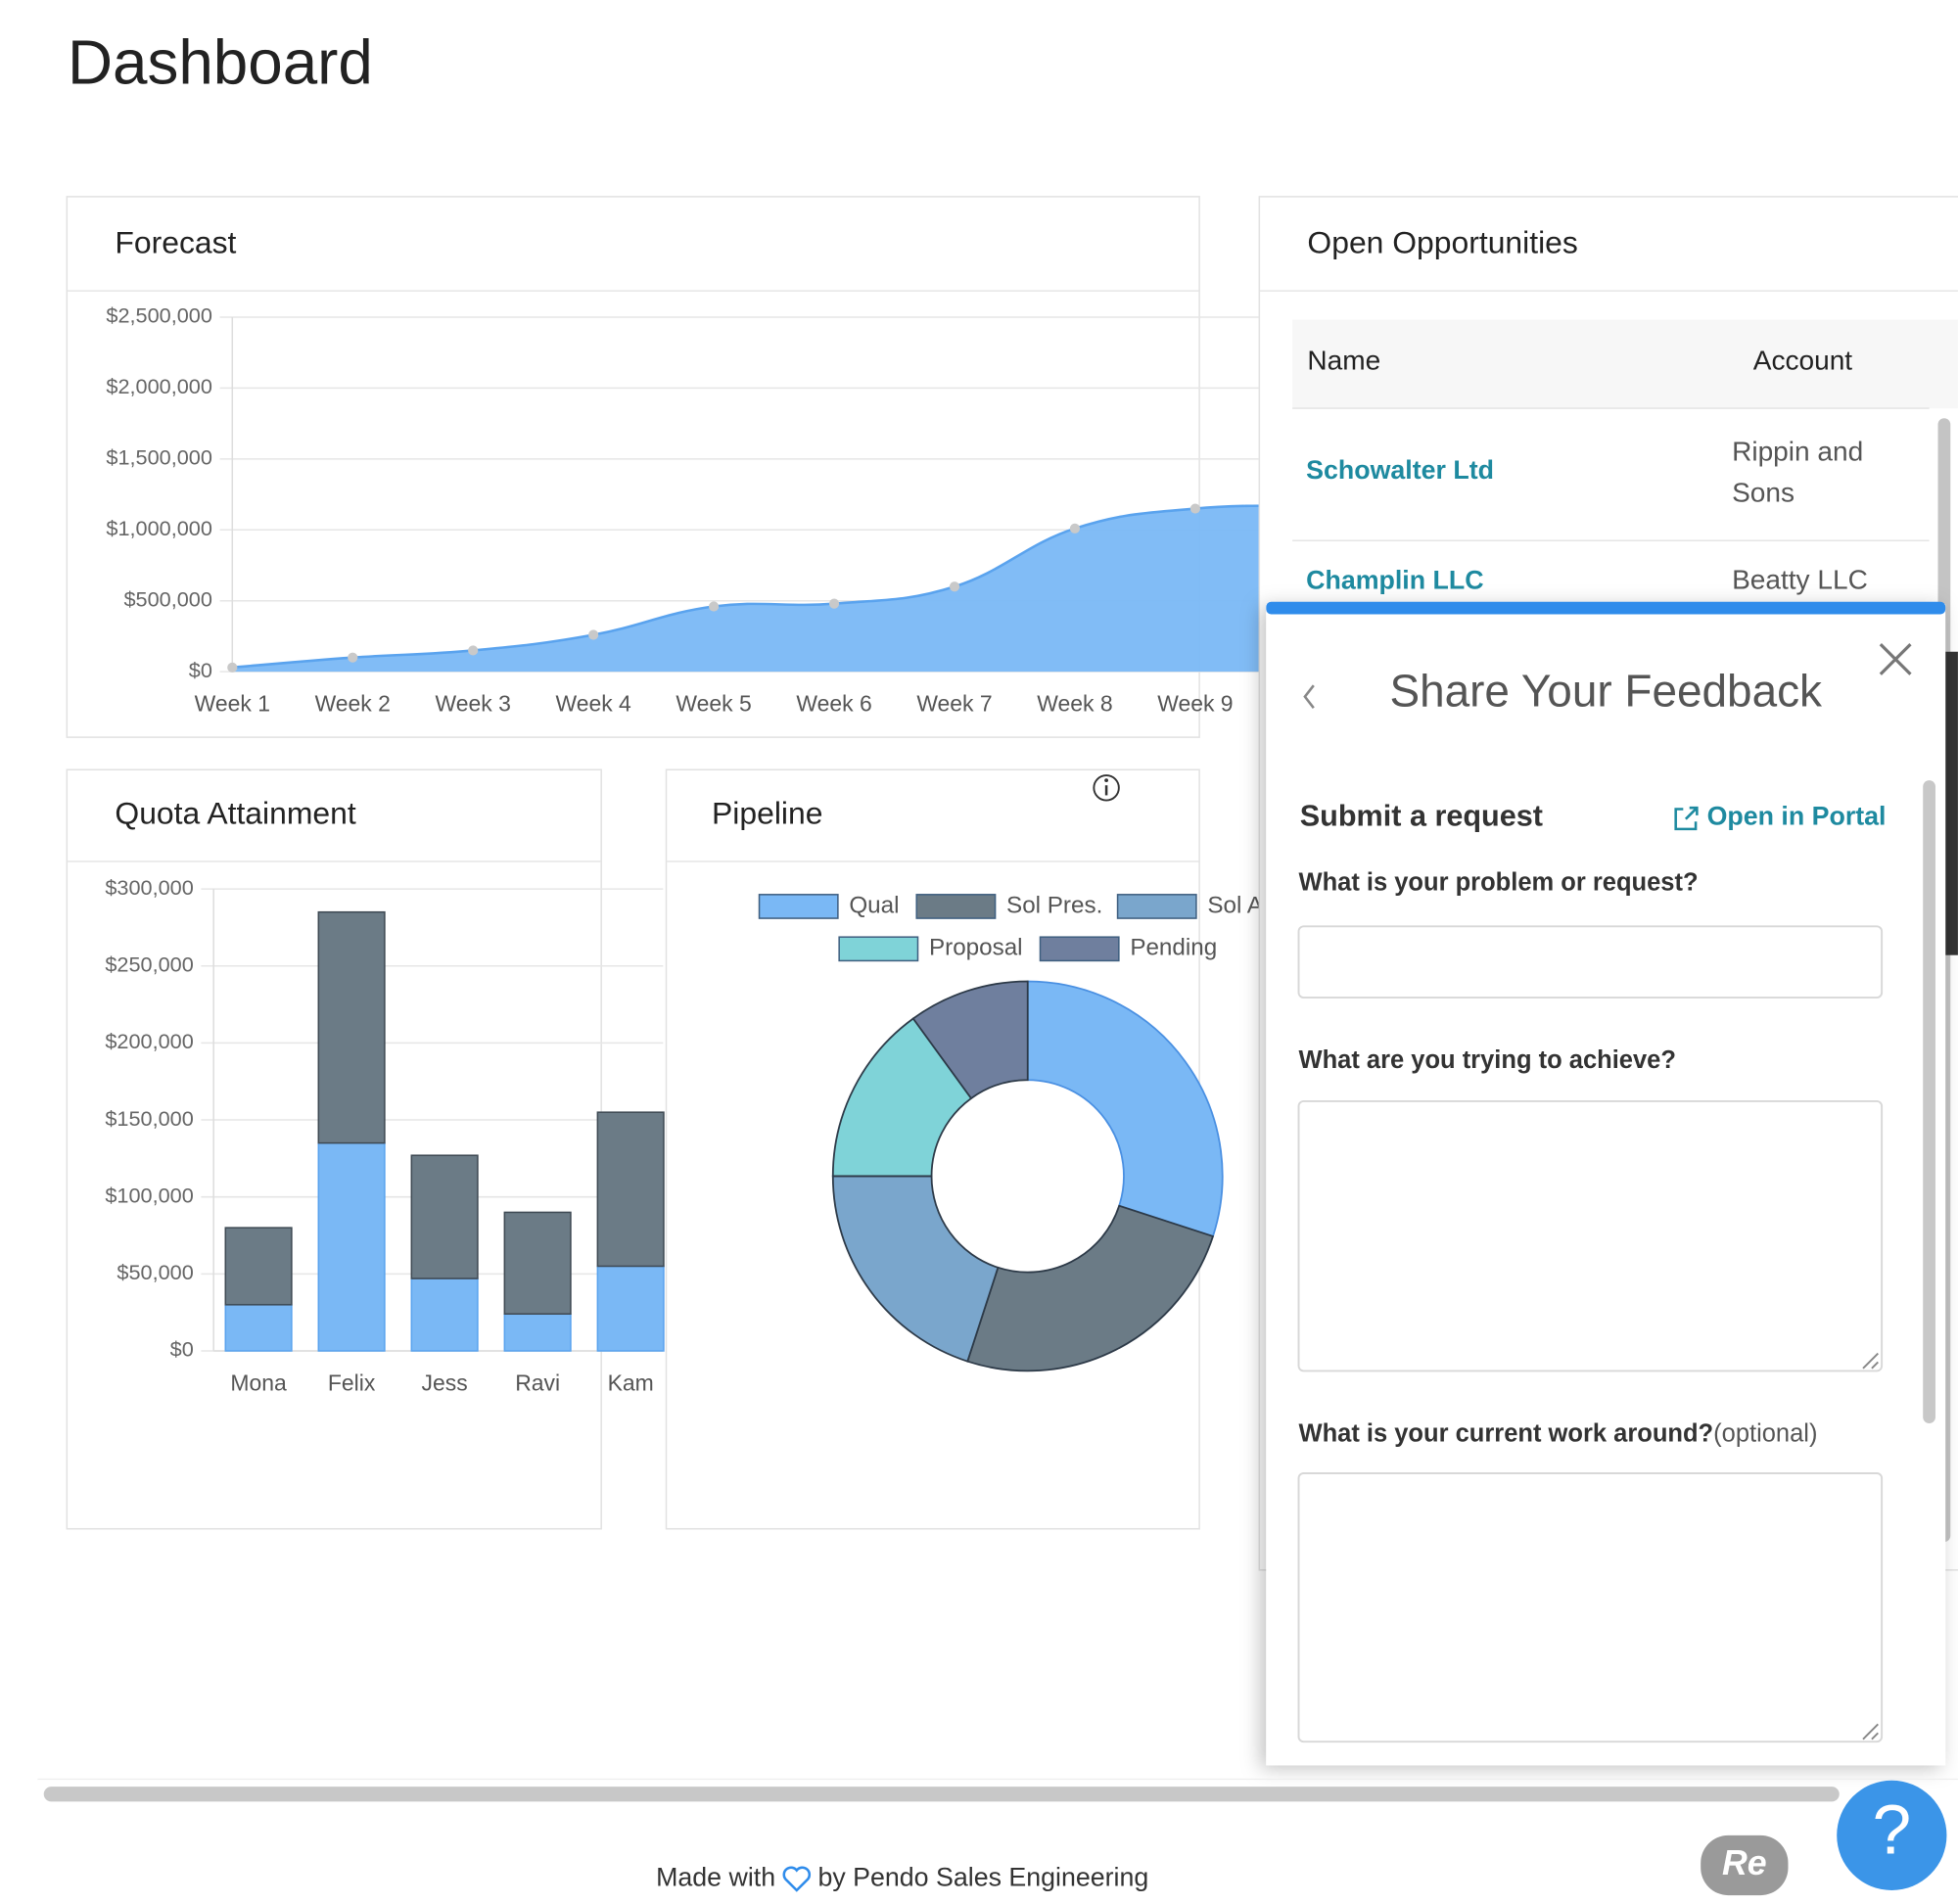 The height and width of the screenshot is (1904, 1958). I want to click on opportunity-link: Schowalter Ltd, so click(1400, 470).